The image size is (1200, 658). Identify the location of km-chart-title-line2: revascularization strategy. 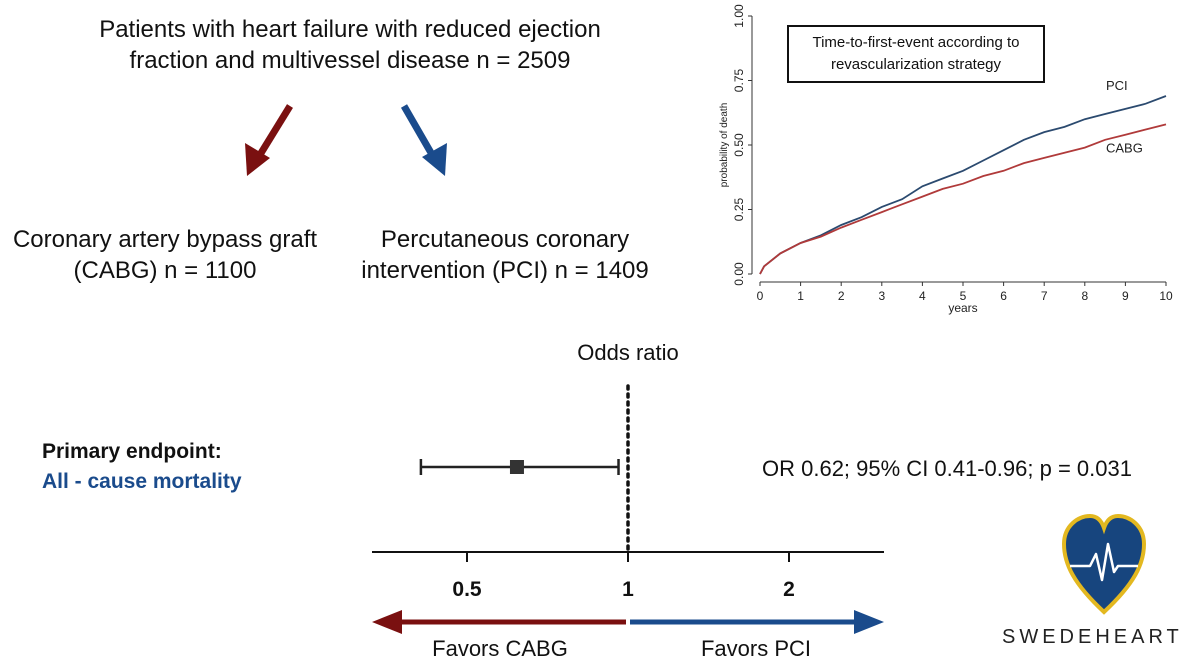
(916, 64).